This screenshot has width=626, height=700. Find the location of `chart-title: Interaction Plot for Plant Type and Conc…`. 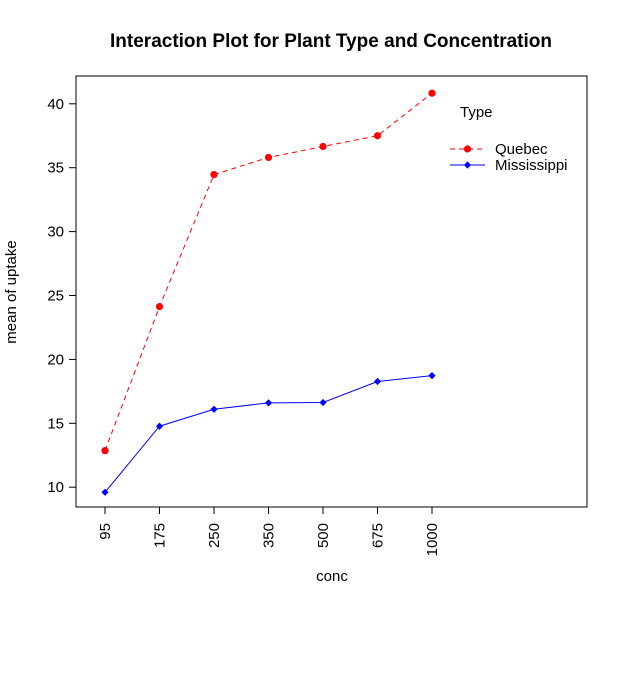

chart-title: Interaction Plot for Plant Type and Conc… is located at coordinates (331, 41).